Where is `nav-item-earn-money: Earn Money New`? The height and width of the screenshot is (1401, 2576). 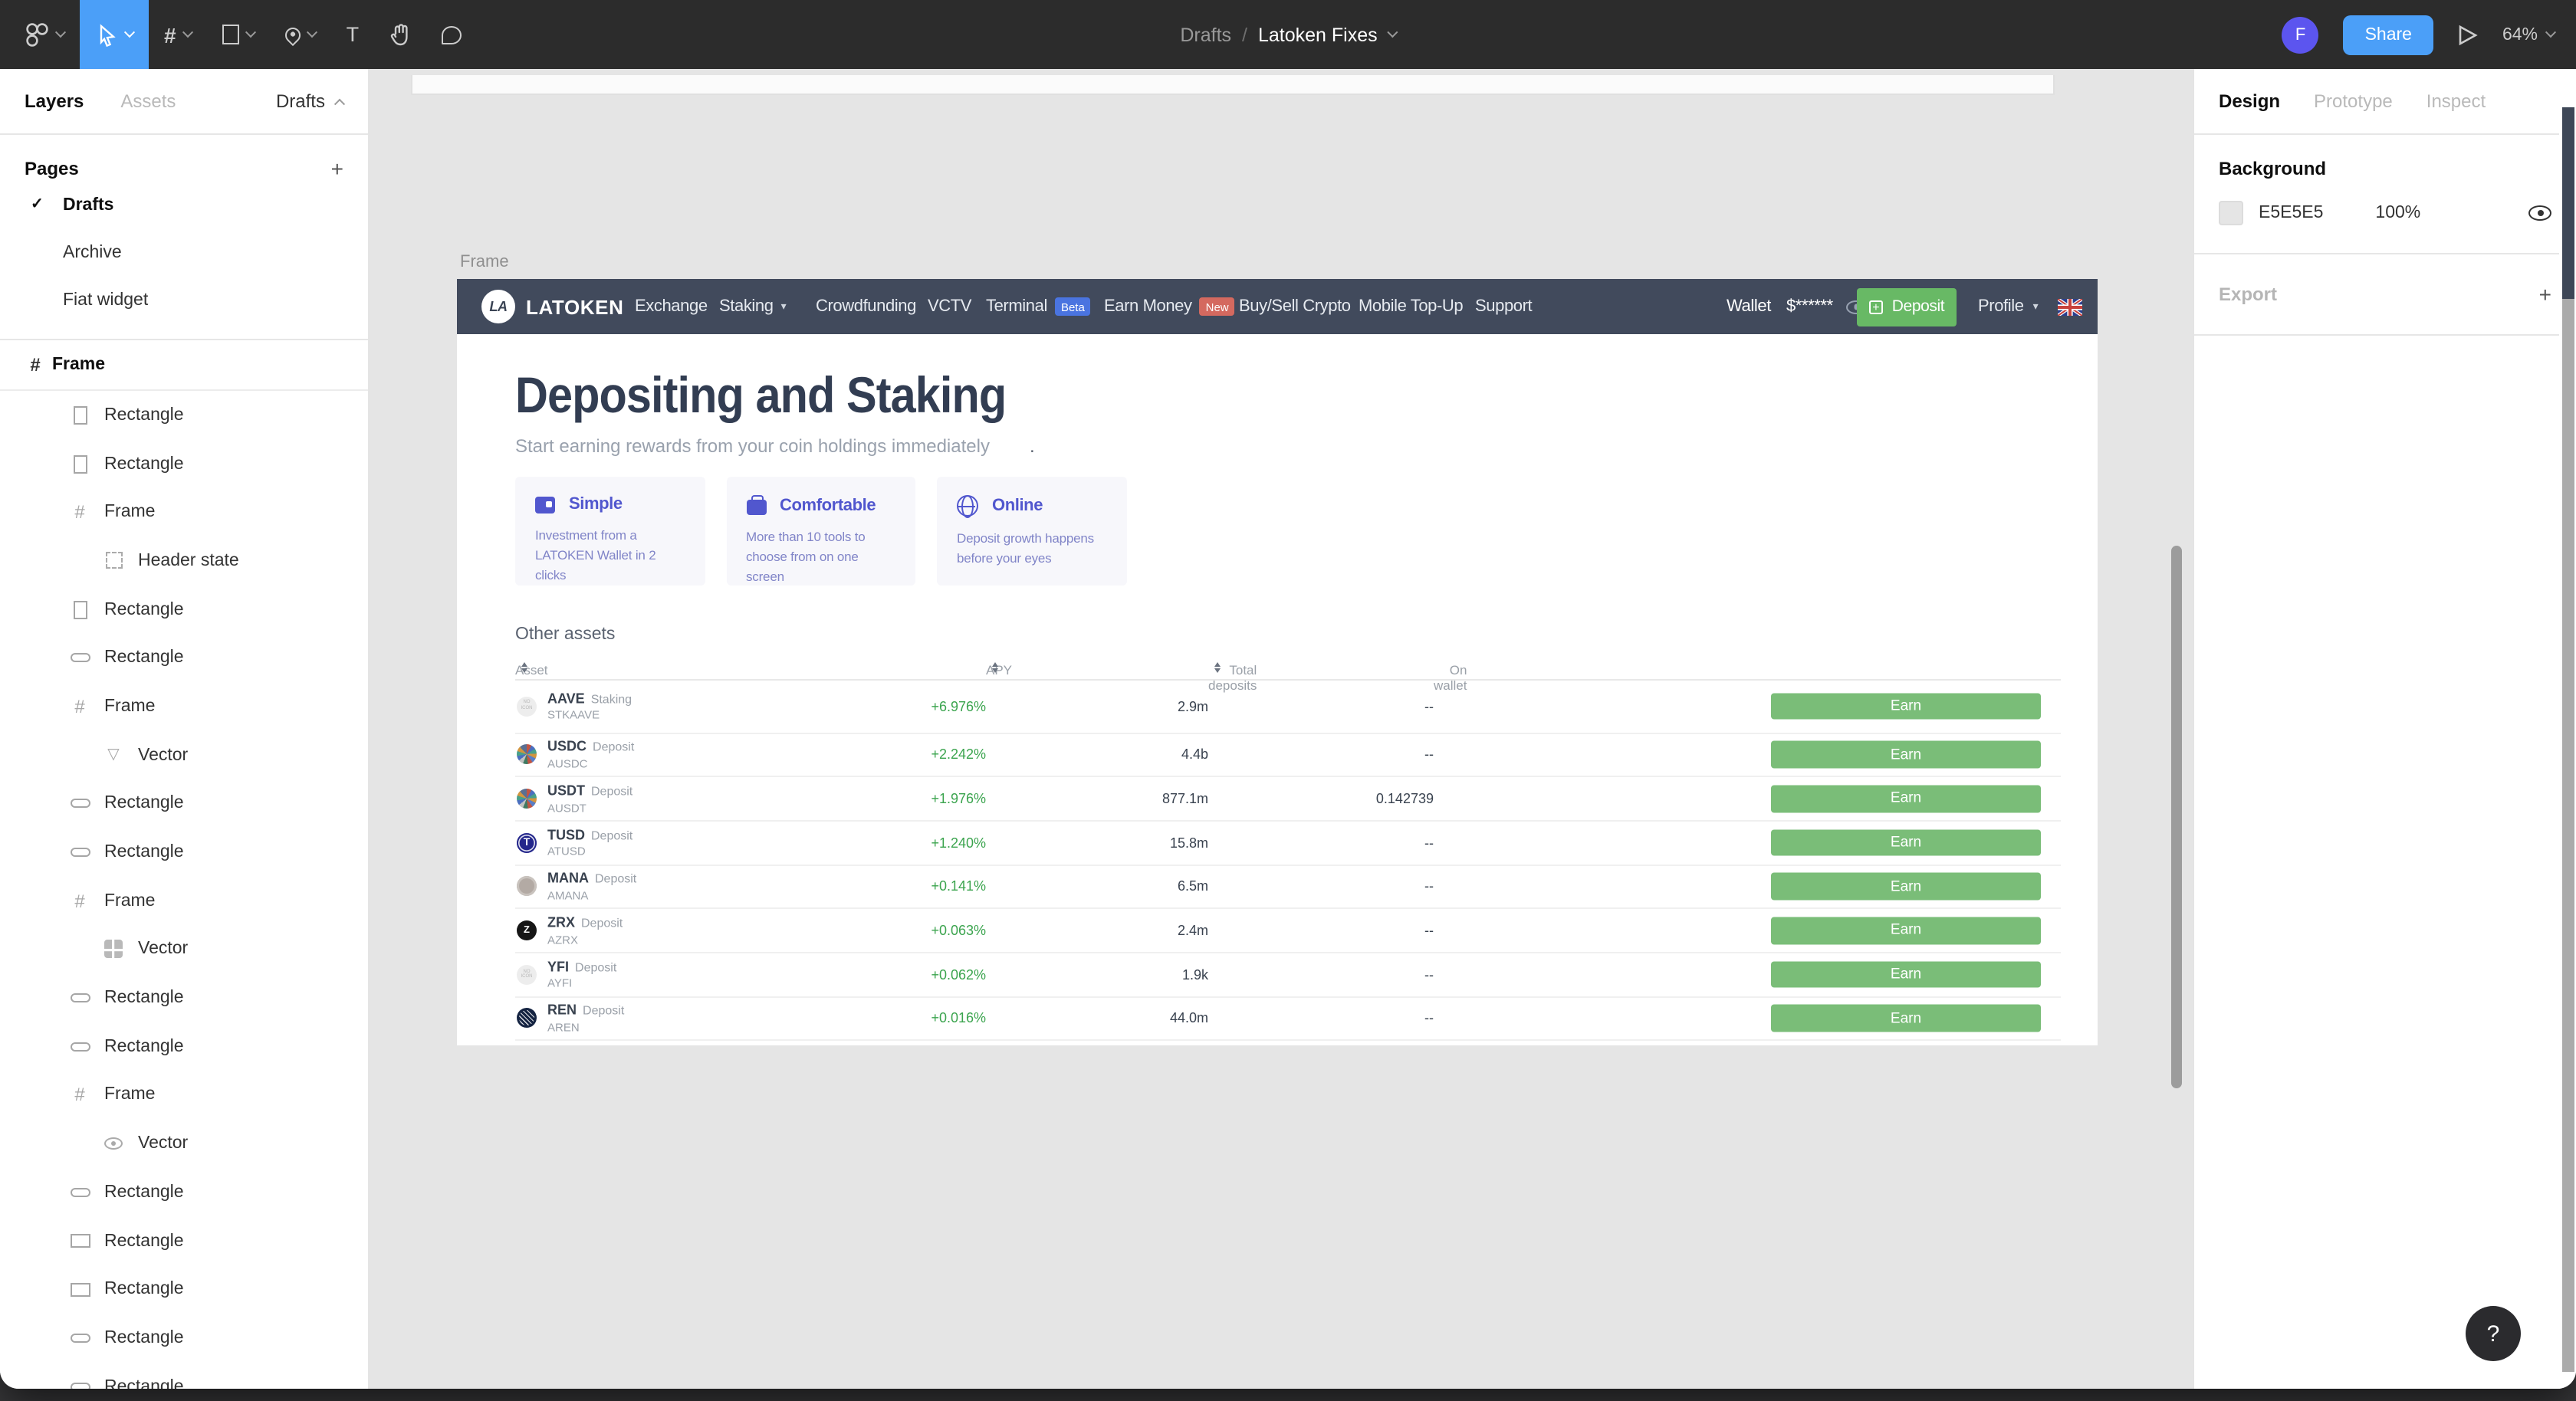 nav-item-earn-money: Earn Money New is located at coordinates (1170, 306).